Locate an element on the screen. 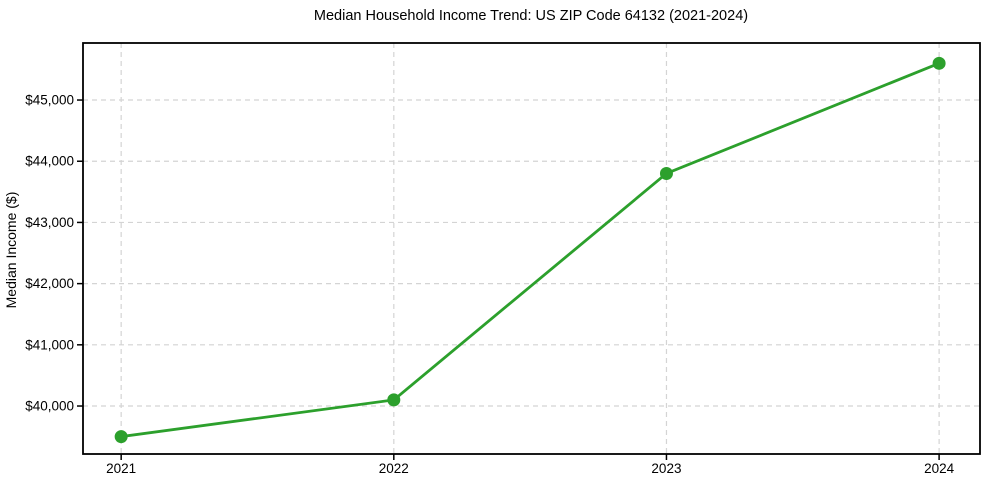 The width and height of the screenshot is (989, 490). y-tick-label: $41,000 is located at coordinates (49, 344).